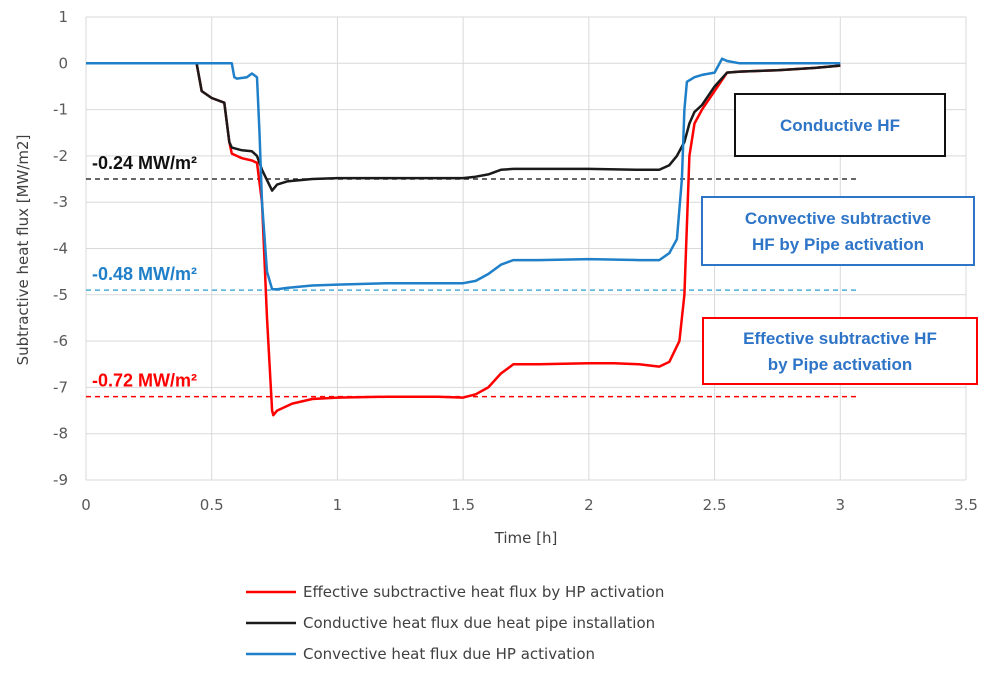  What do you see at coordinates (60, 341) in the screenshot?
I see `y-tick-label: -6` at bounding box center [60, 341].